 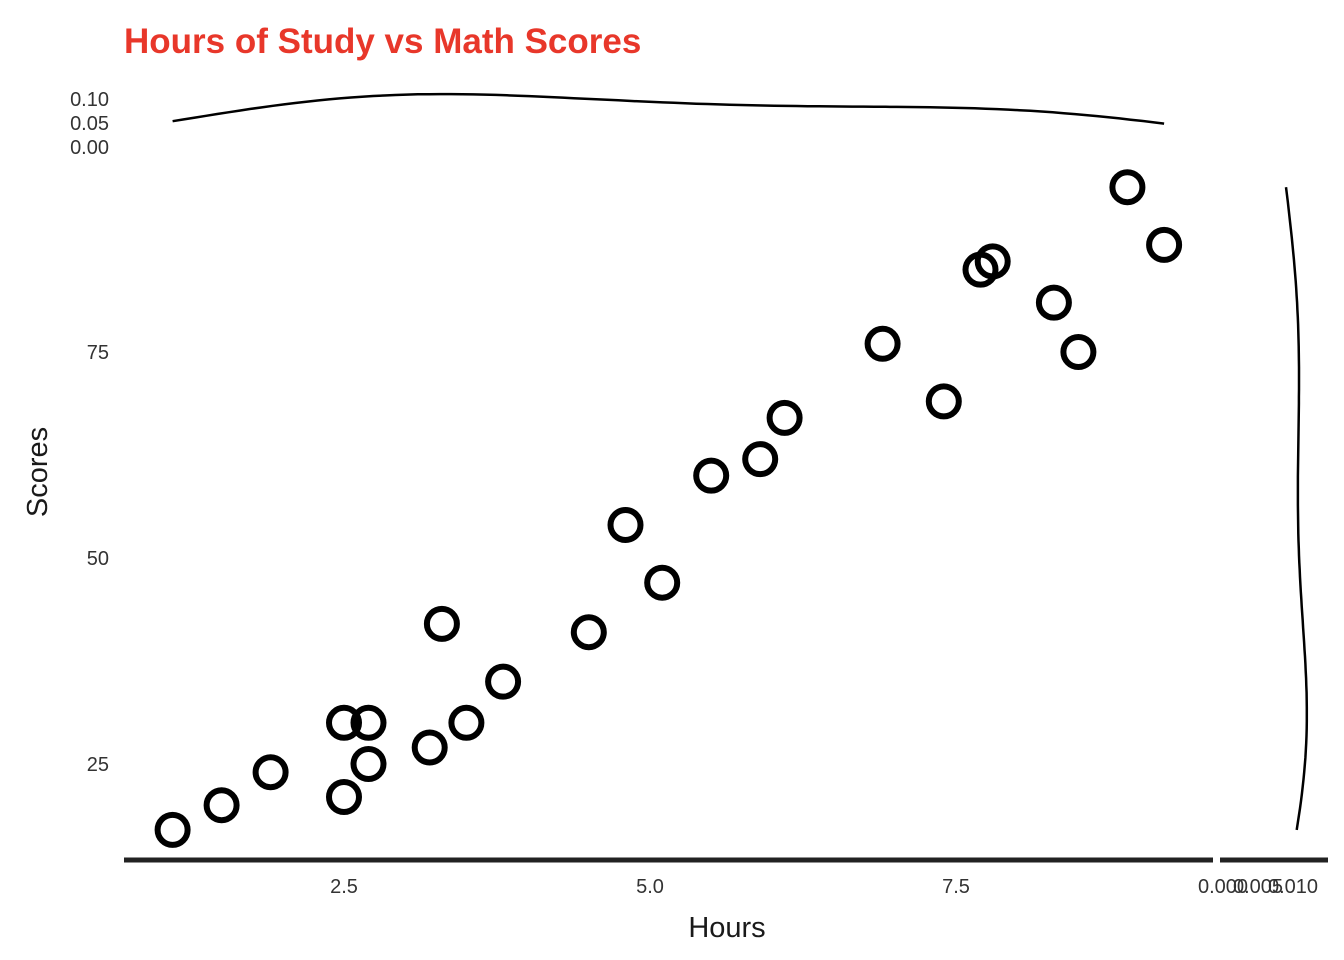 I want to click on right-density-curve, so click(x=1296, y=509).